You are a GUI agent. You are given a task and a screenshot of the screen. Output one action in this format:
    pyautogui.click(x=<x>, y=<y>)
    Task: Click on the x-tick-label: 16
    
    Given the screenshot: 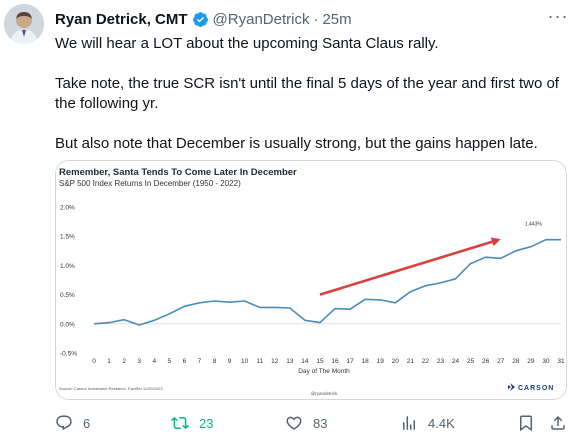 What is the action you would take?
    pyautogui.click(x=335, y=361)
    